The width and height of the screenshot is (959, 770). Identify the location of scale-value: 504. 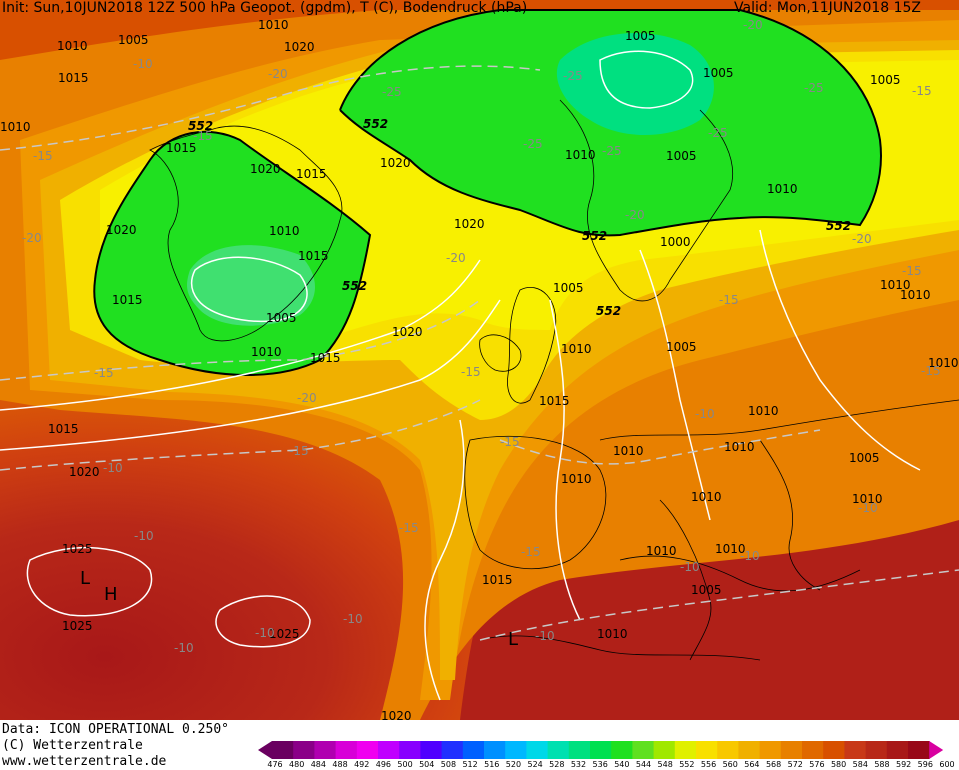
(427, 764).